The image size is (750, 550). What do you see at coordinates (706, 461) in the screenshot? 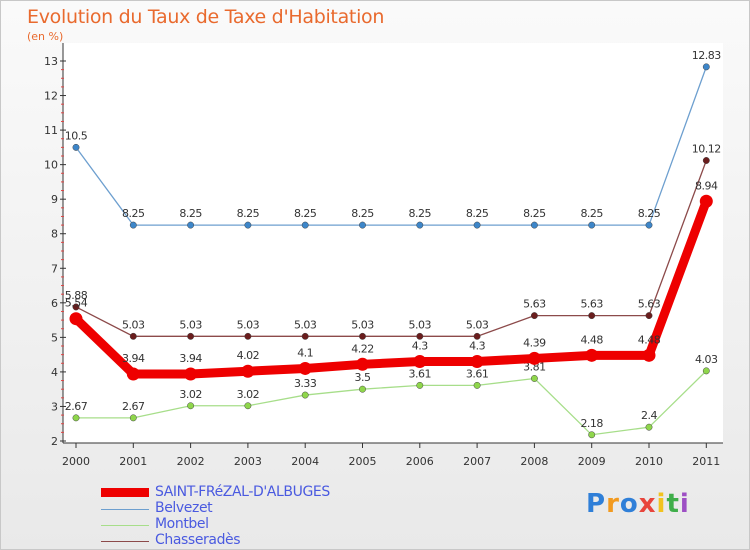
I see `x-tick-label: 2011` at bounding box center [706, 461].